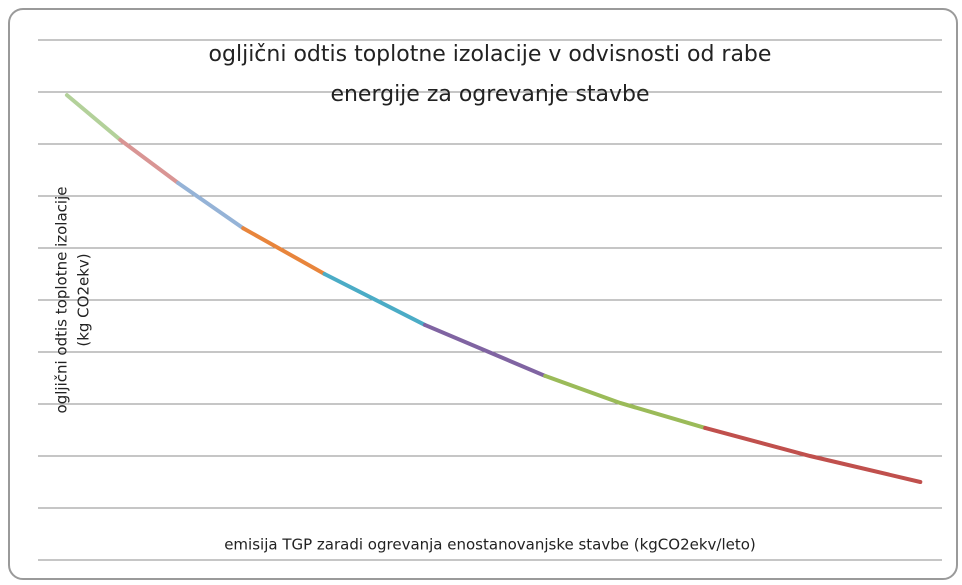 Image resolution: width=962 pixels, height=585 pixels. I want to click on chart-title: energije za ogrevanje stavbe, so click(489, 94).